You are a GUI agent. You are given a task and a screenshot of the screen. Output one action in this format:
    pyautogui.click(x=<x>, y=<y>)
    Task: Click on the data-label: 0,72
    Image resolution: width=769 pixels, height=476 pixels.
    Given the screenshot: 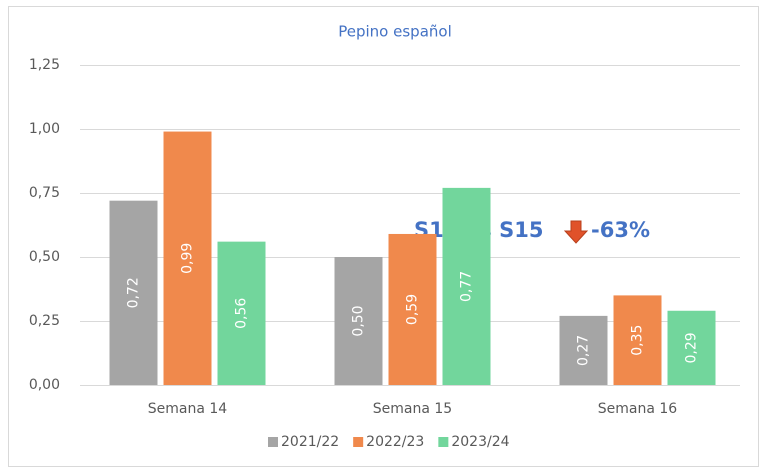 What is the action you would take?
    pyautogui.click(x=134, y=292)
    